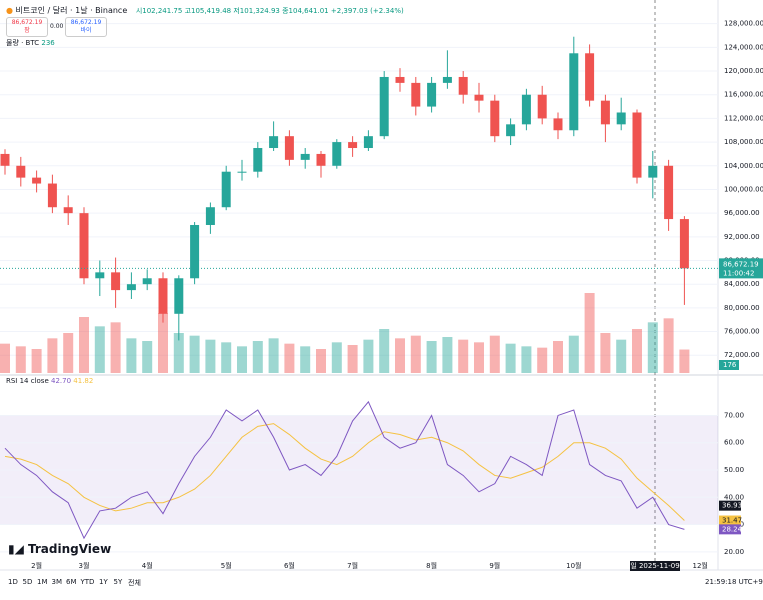 This screenshot has width=763, height=600. I want to click on x-tick-label: 2월, so click(36, 565).